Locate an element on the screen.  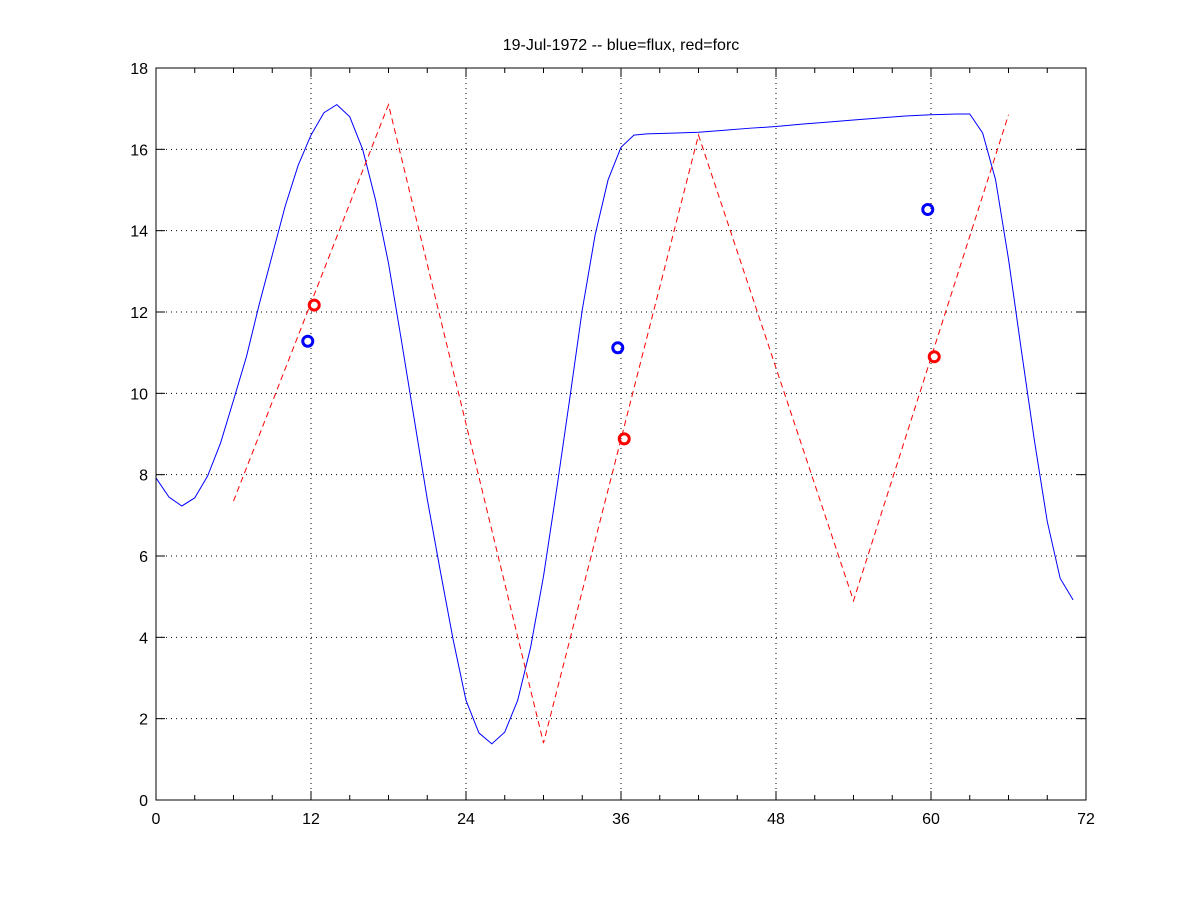
y-tick-label: 8 is located at coordinates (143, 476).